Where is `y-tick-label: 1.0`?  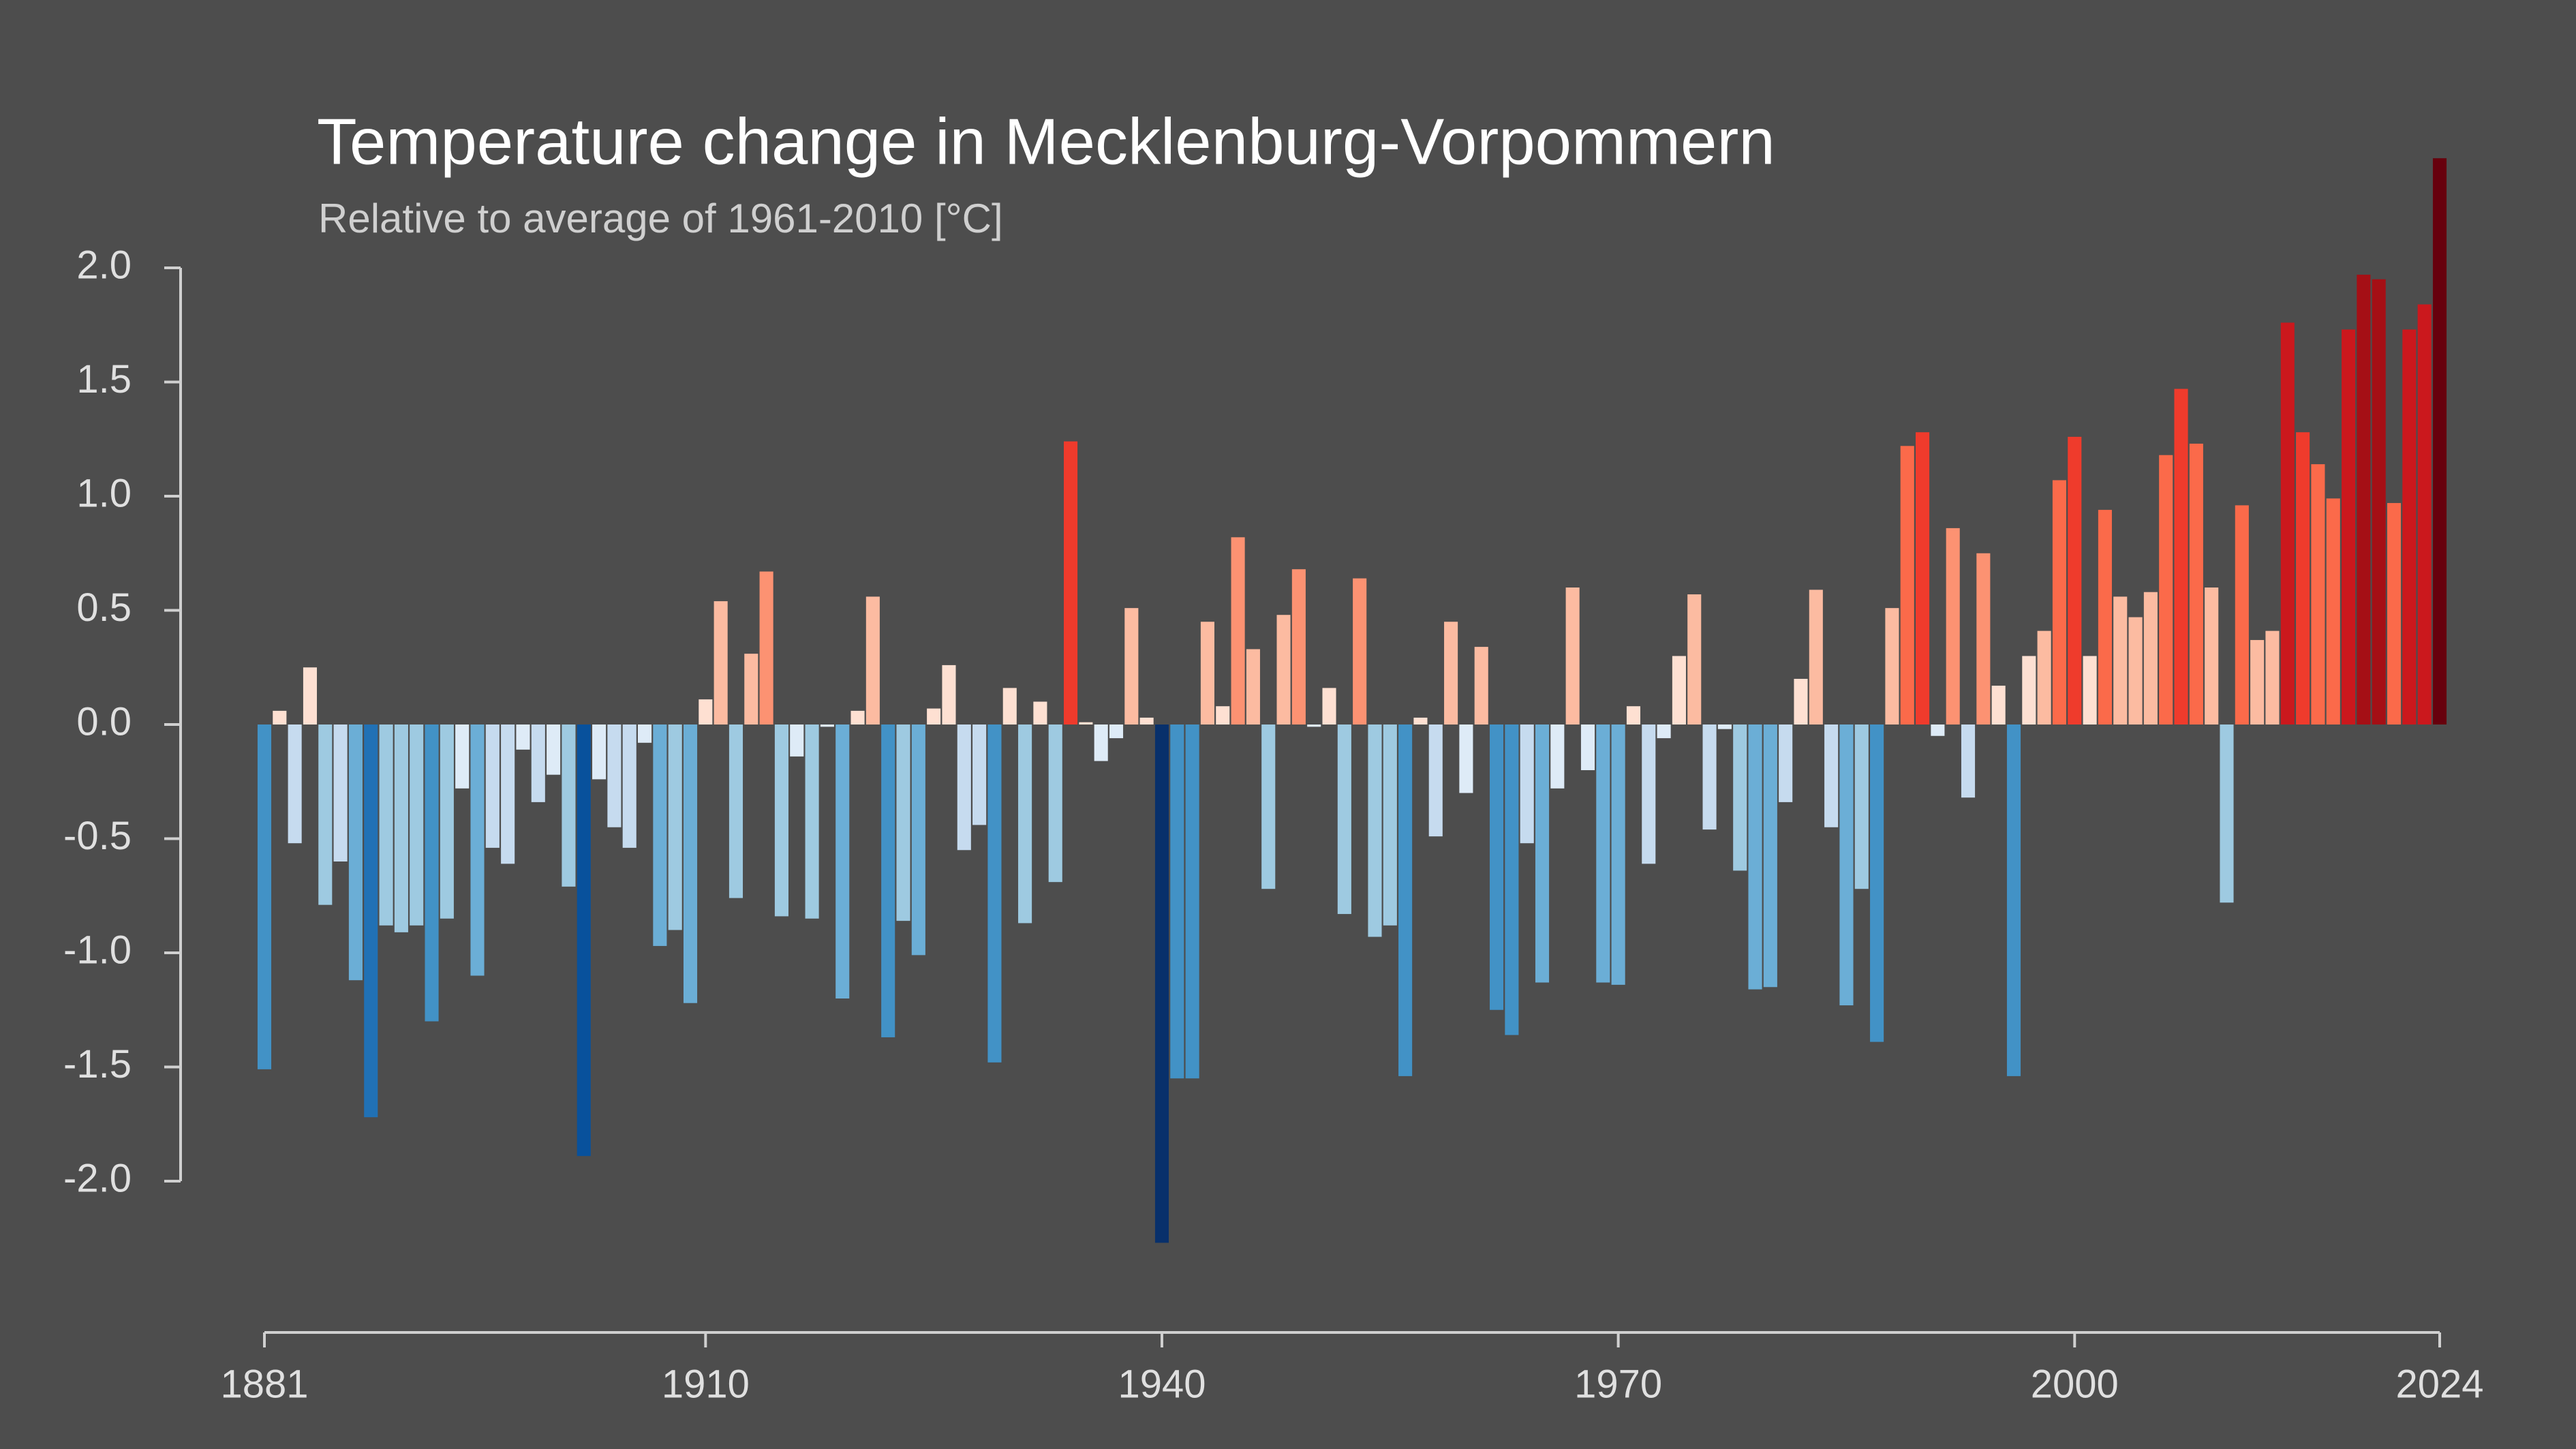 y-tick-label: 1.0 is located at coordinates (104, 493).